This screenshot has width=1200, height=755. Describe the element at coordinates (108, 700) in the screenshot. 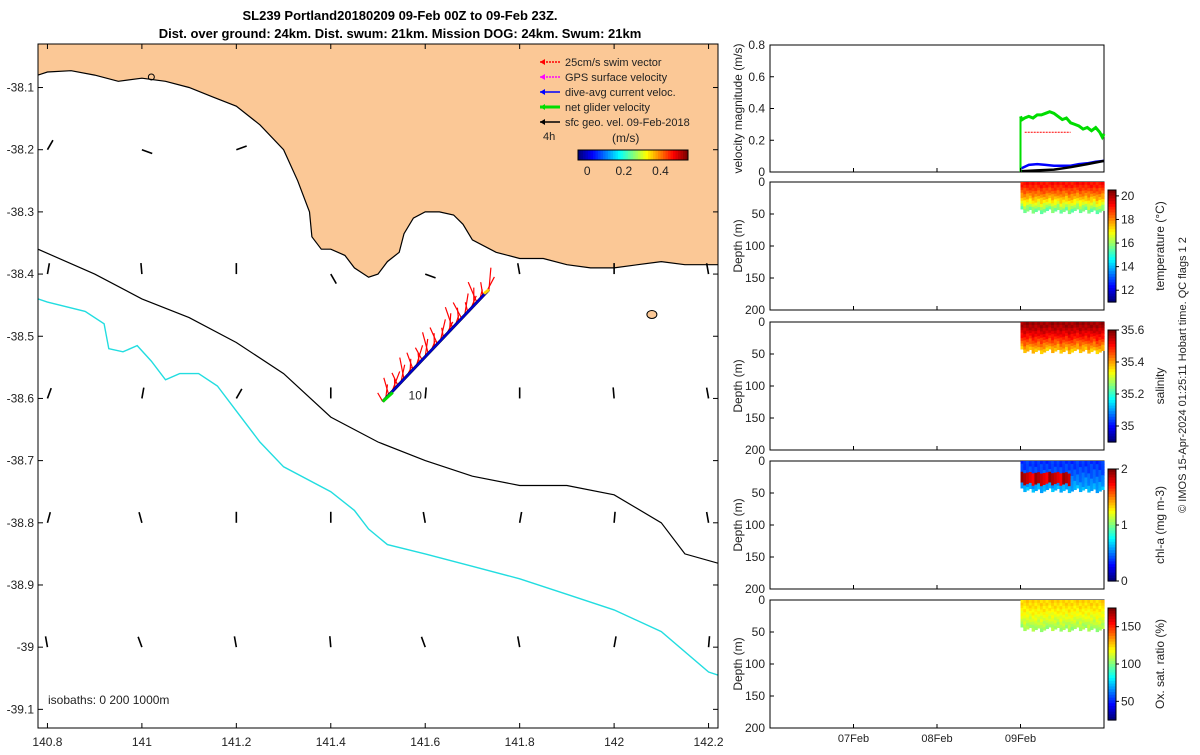

I see `isobaths-label: isobaths: 0 200 1000m` at that location.